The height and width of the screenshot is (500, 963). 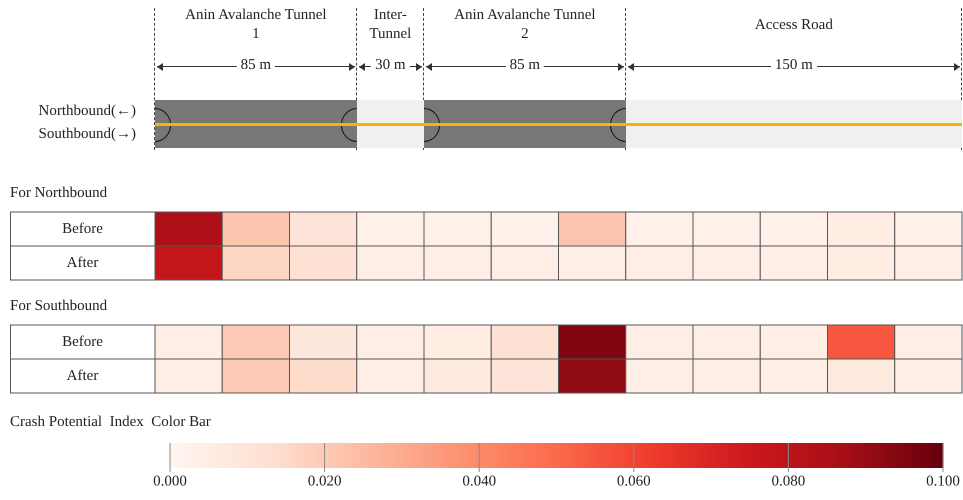 I want to click on color-bar-label: 0.000, so click(x=170, y=481).